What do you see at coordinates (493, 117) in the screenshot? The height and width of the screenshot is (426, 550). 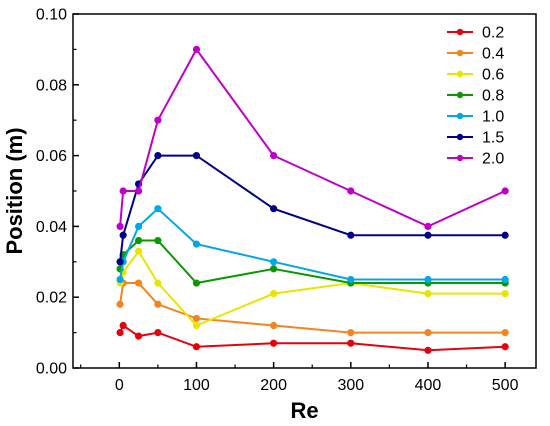 I see `legend-label: 1.0` at bounding box center [493, 117].